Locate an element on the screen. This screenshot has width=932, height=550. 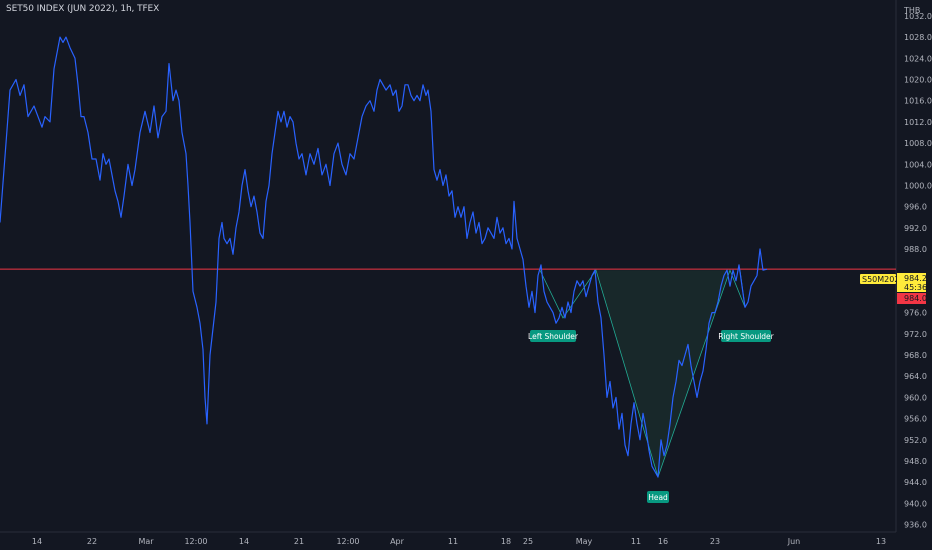
price-tick-label: 1000.0 is located at coordinates (918, 185).